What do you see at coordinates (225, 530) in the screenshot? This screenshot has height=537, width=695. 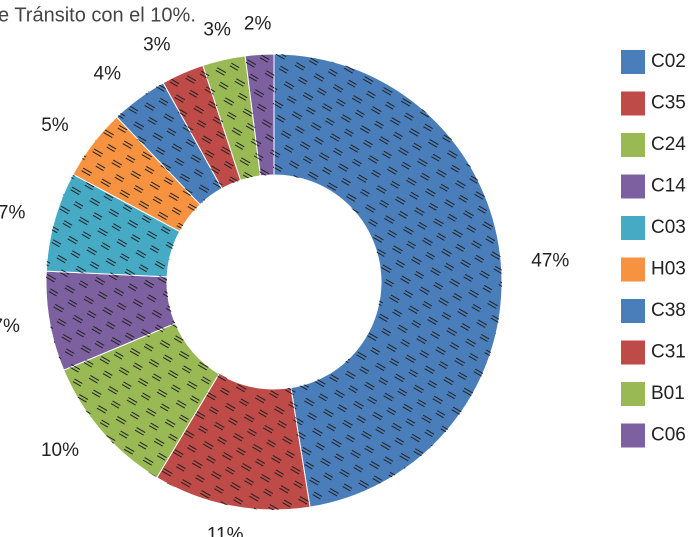 I see `data-label: 11%` at bounding box center [225, 530].